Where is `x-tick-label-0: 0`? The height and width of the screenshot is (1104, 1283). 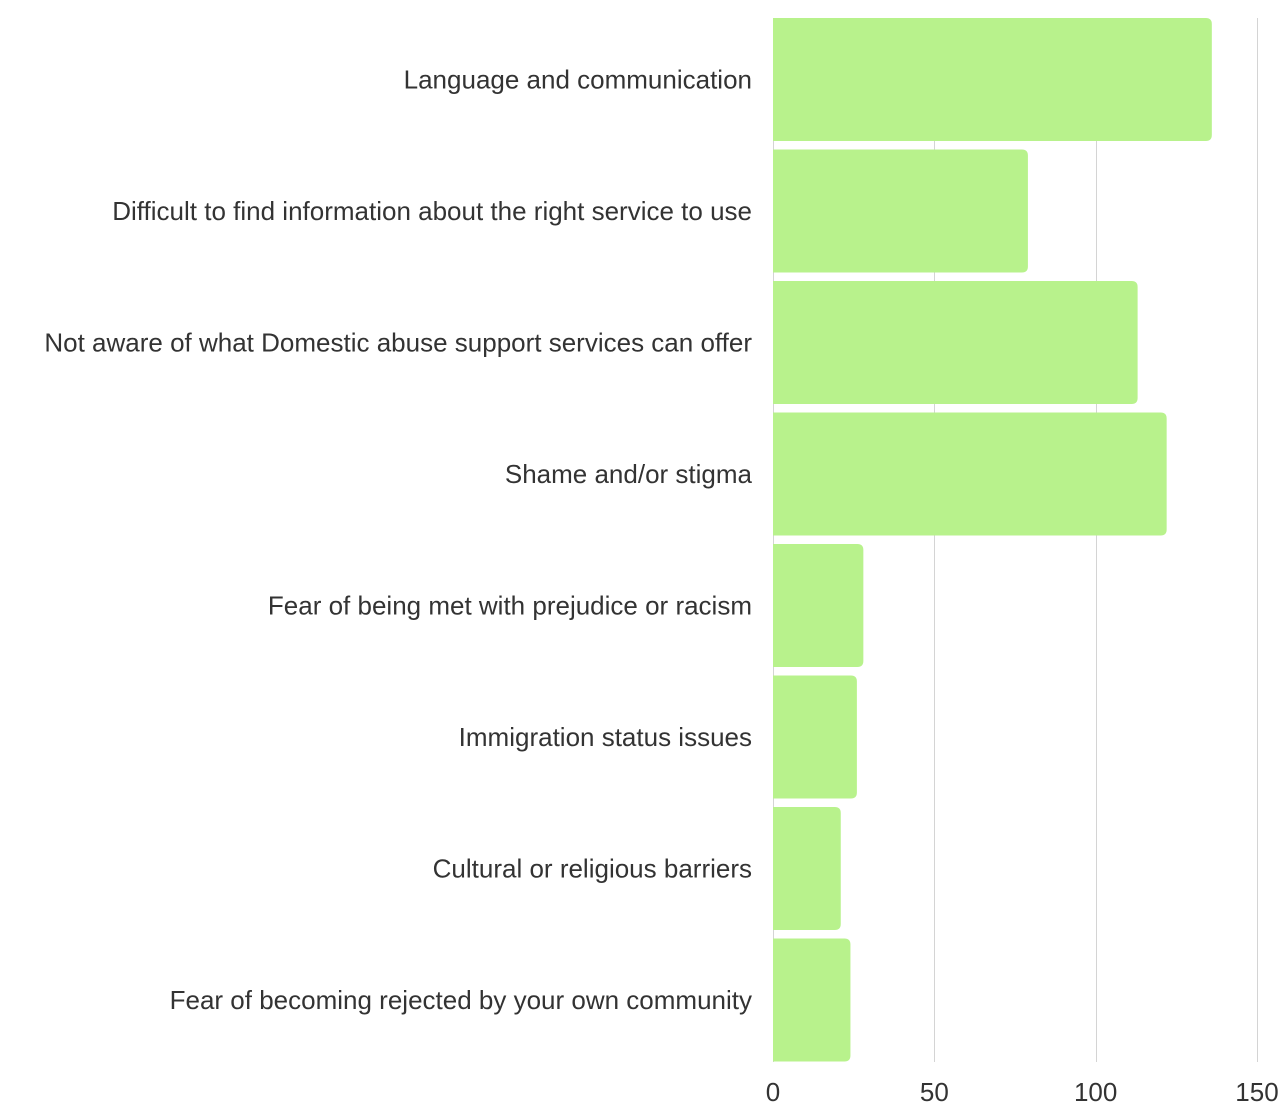 x-tick-label-0: 0 is located at coordinates (773, 1090).